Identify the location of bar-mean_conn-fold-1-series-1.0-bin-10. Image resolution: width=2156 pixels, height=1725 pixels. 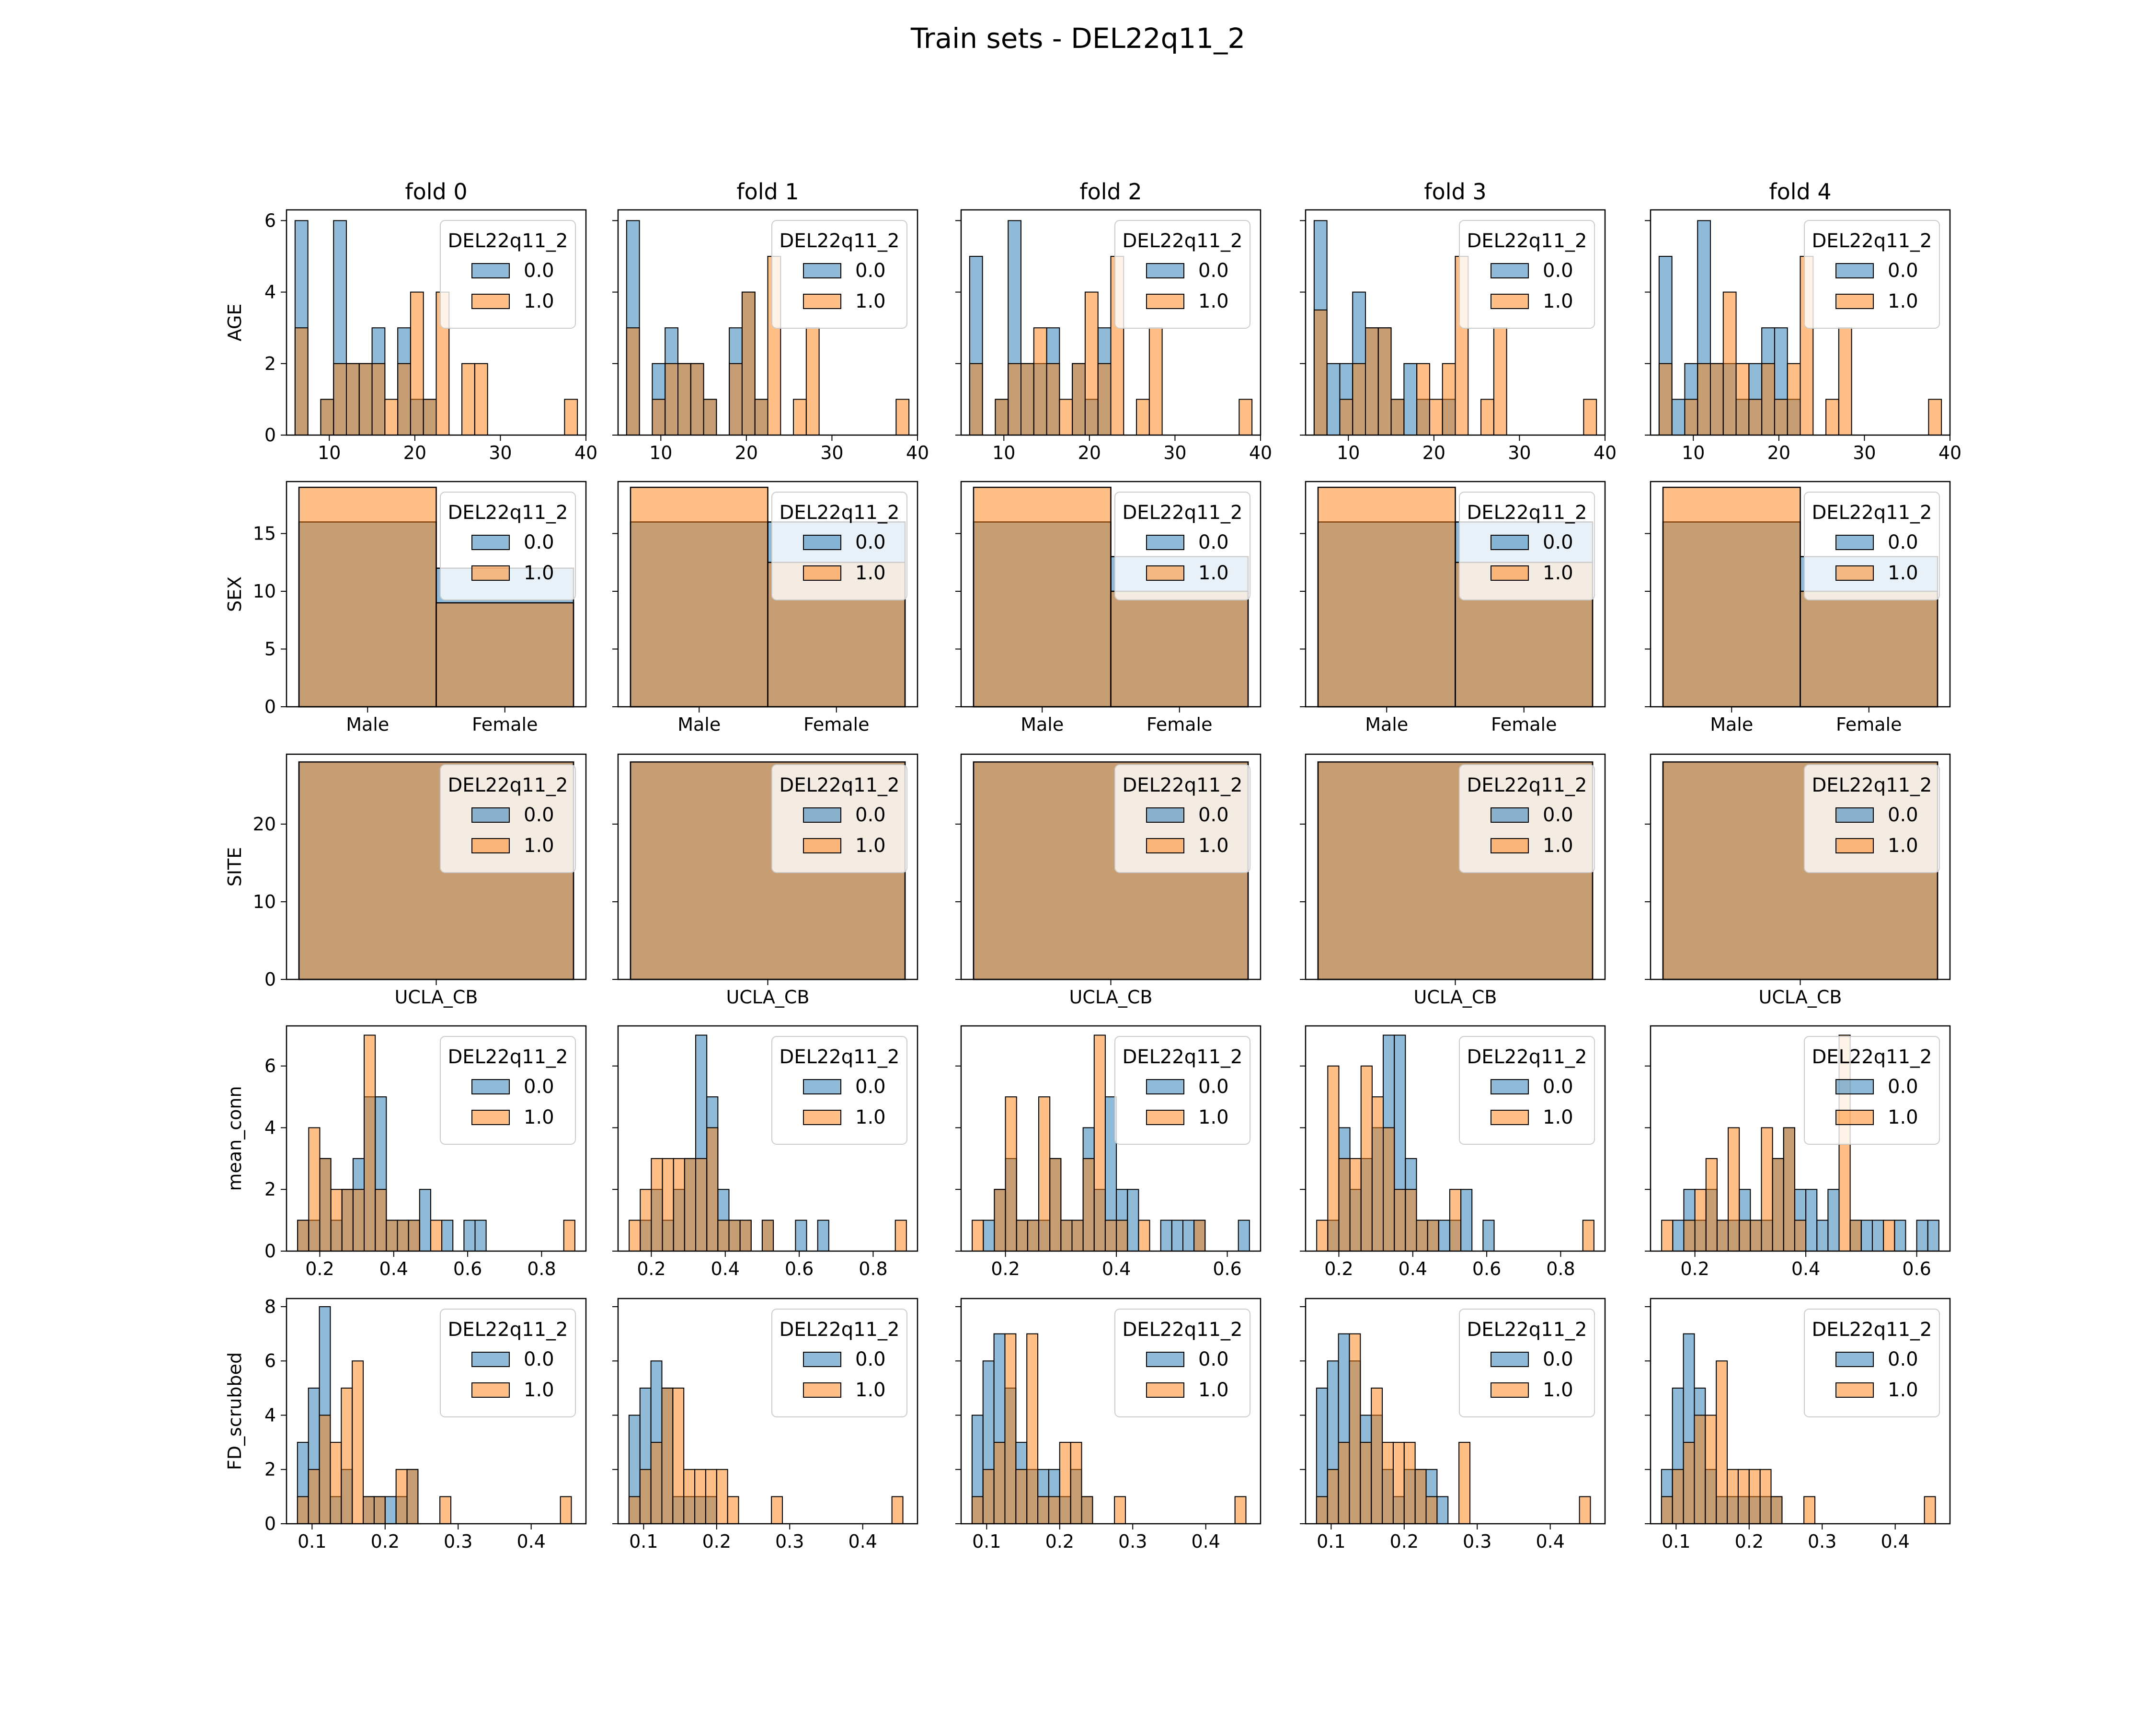
(745, 1235).